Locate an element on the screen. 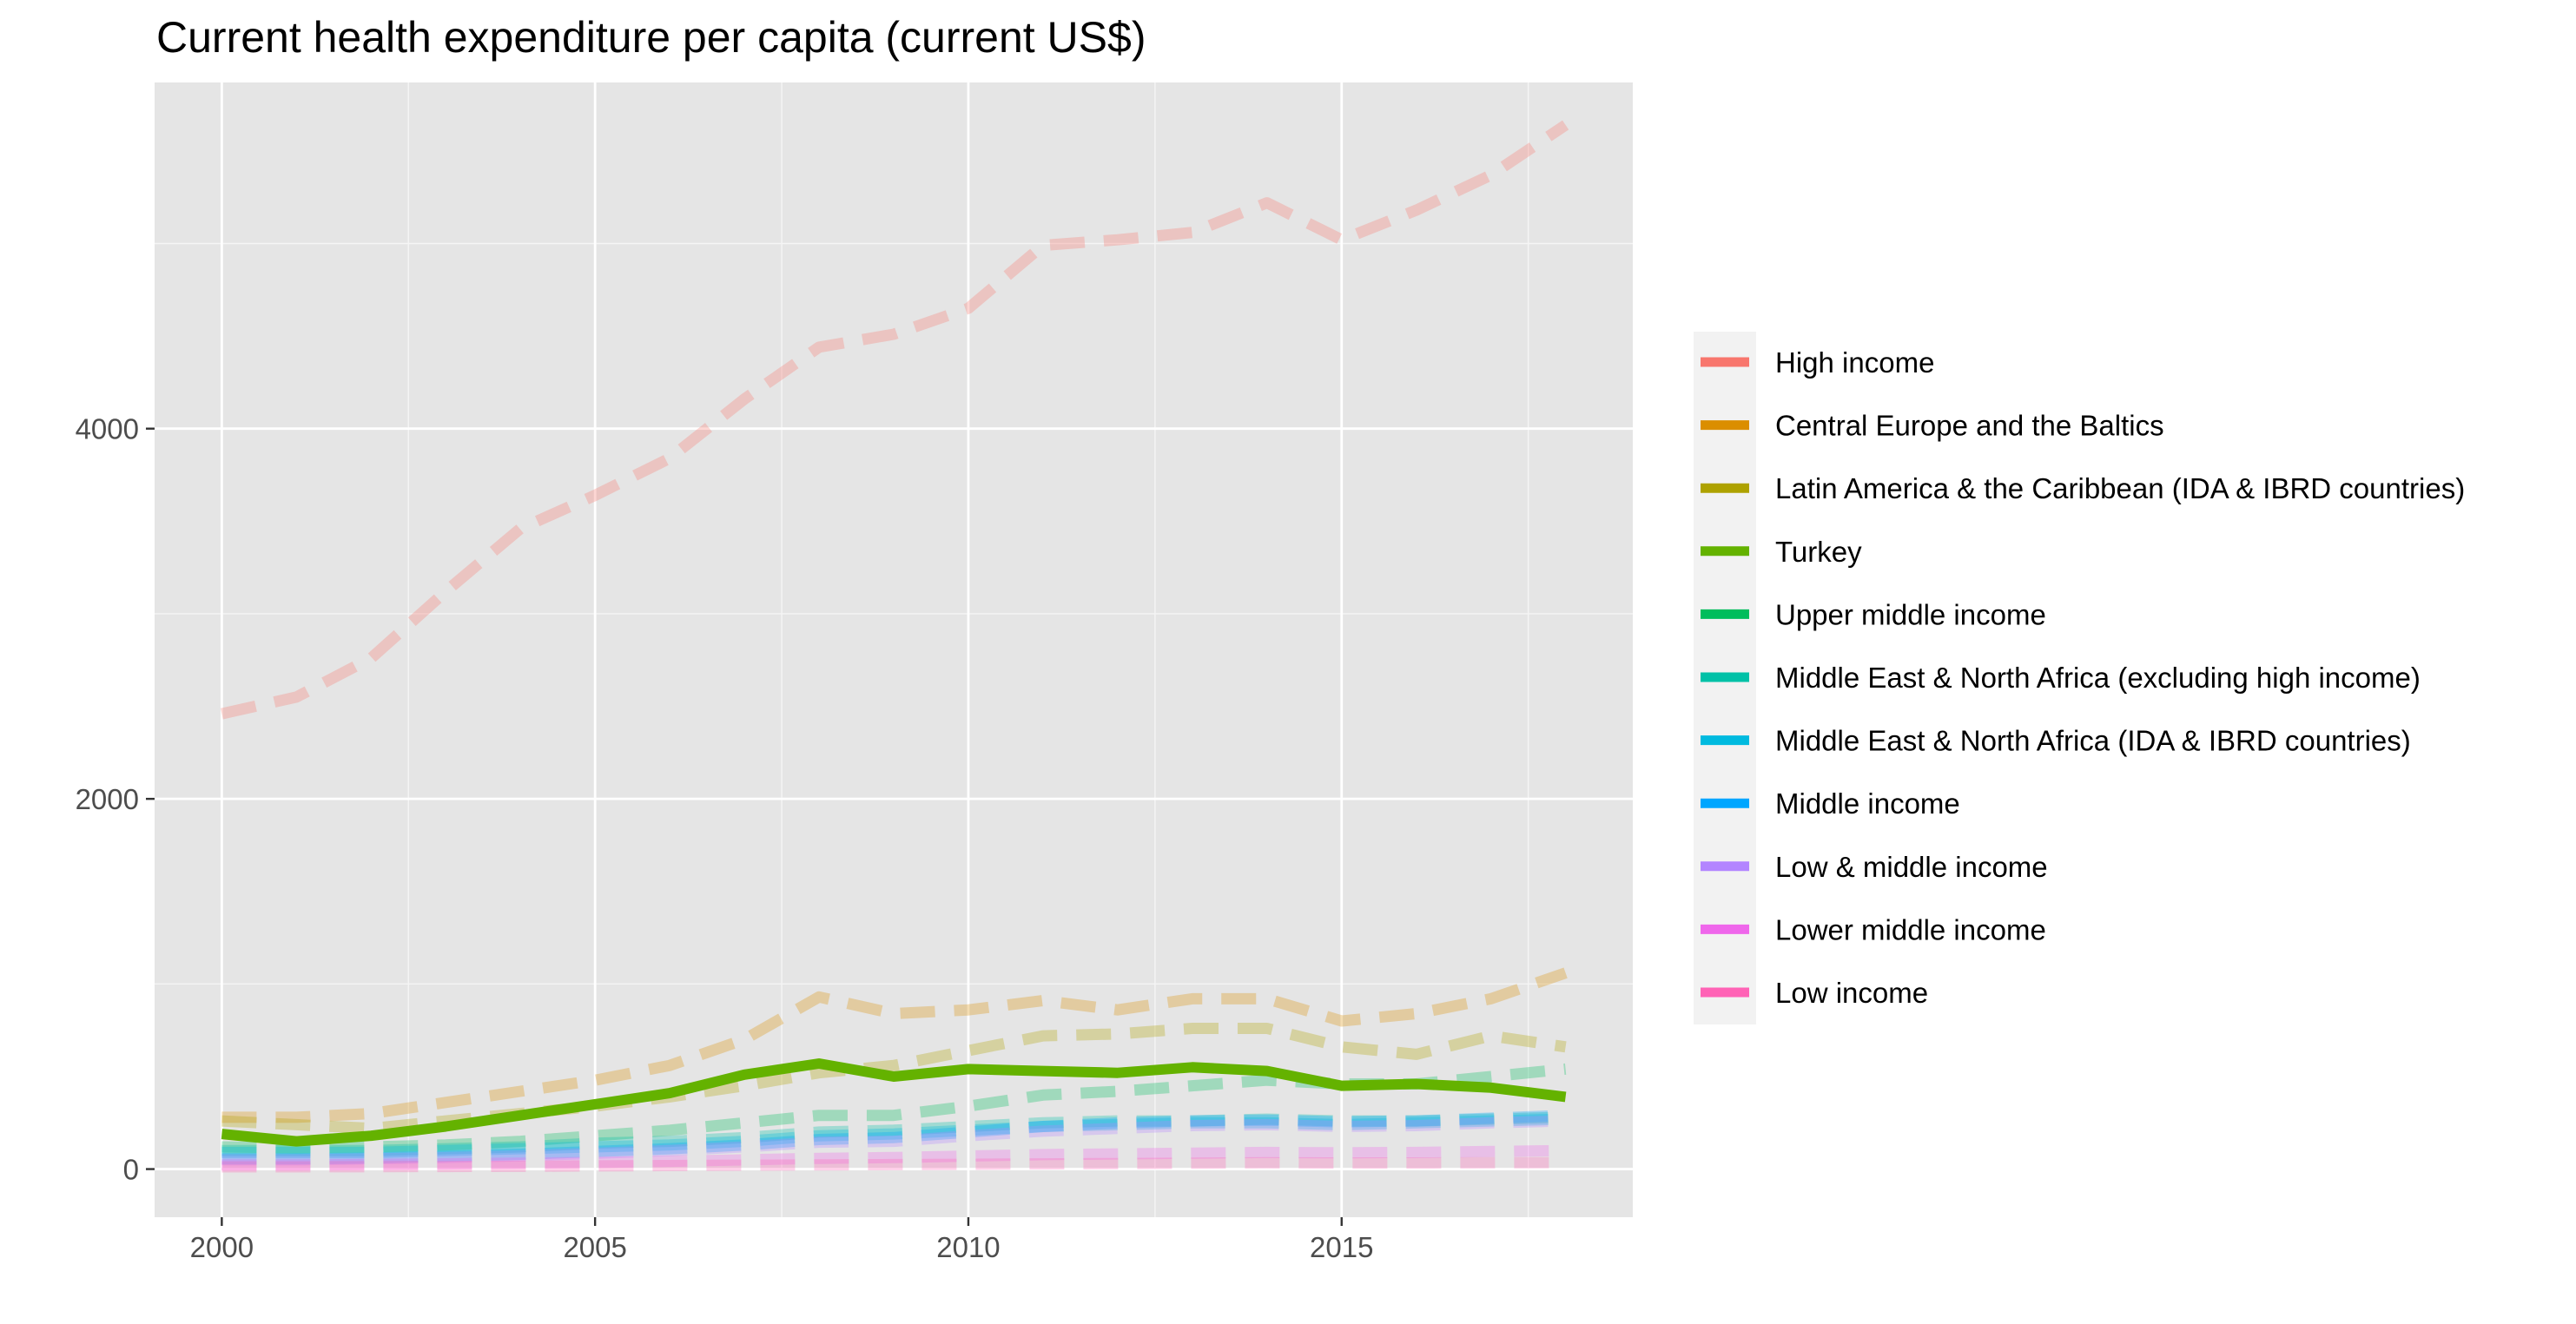 This screenshot has width=2576, height=1324. series-line-central-europe-and-the-baltics is located at coordinates (895, 1045).